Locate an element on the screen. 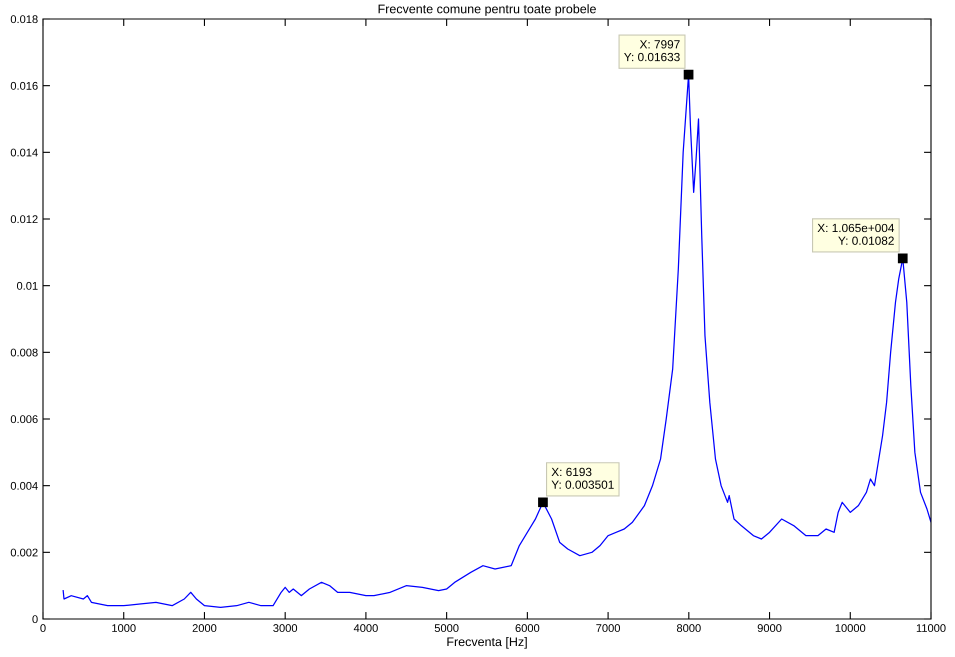  annotation: X: 7997 Y: 0.01633 is located at coordinates (652, 51).